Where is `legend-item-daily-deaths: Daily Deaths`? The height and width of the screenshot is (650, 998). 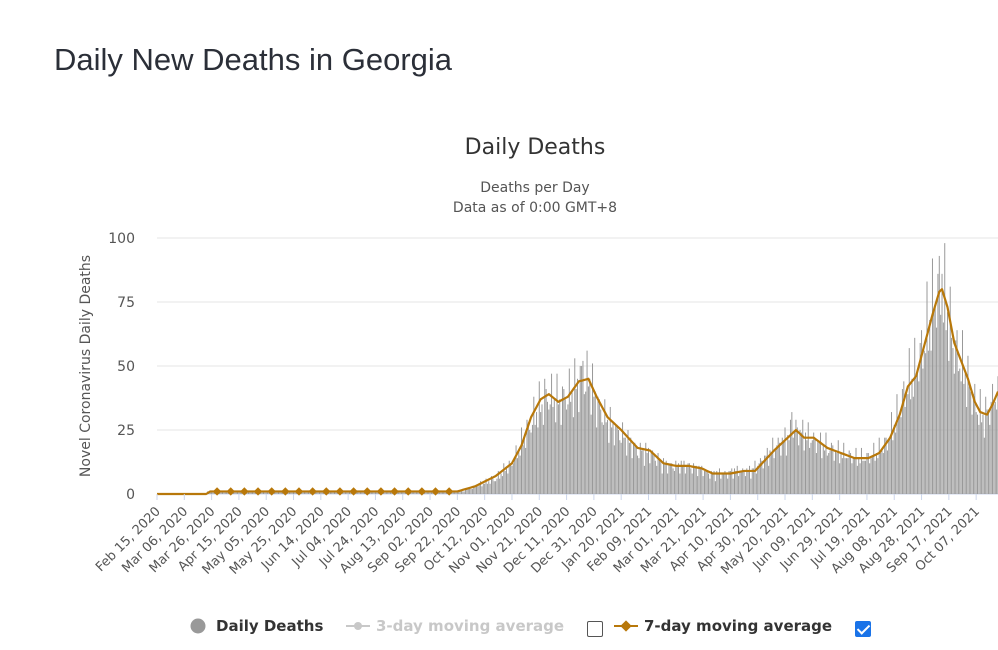
legend-item-daily-deaths: Daily Deaths is located at coordinates (255, 626).